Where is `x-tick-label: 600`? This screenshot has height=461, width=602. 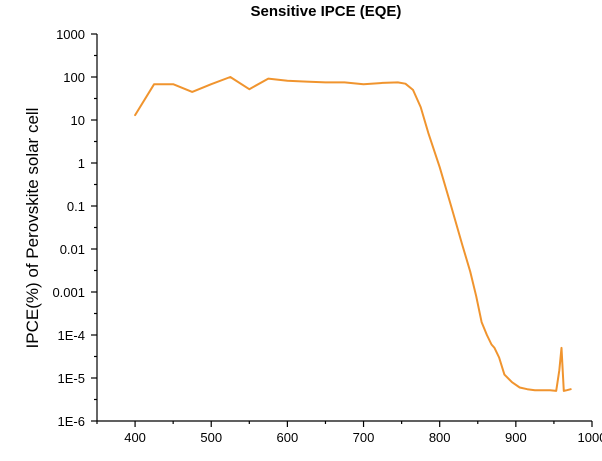
x-tick-label: 600 is located at coordinates (288, 437).